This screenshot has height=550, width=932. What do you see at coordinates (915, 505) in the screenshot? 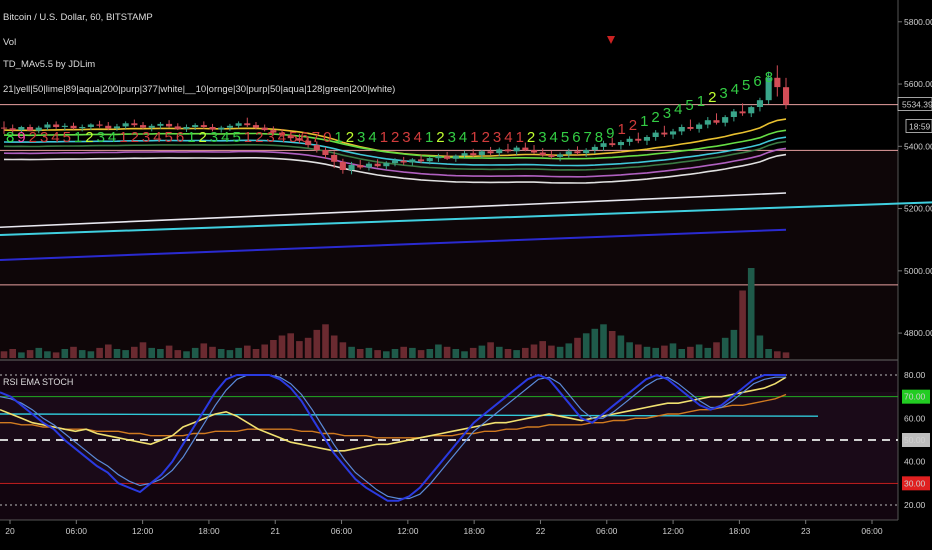
I see `osc-tick-label: 20.00` at bounding box center [915, 505].